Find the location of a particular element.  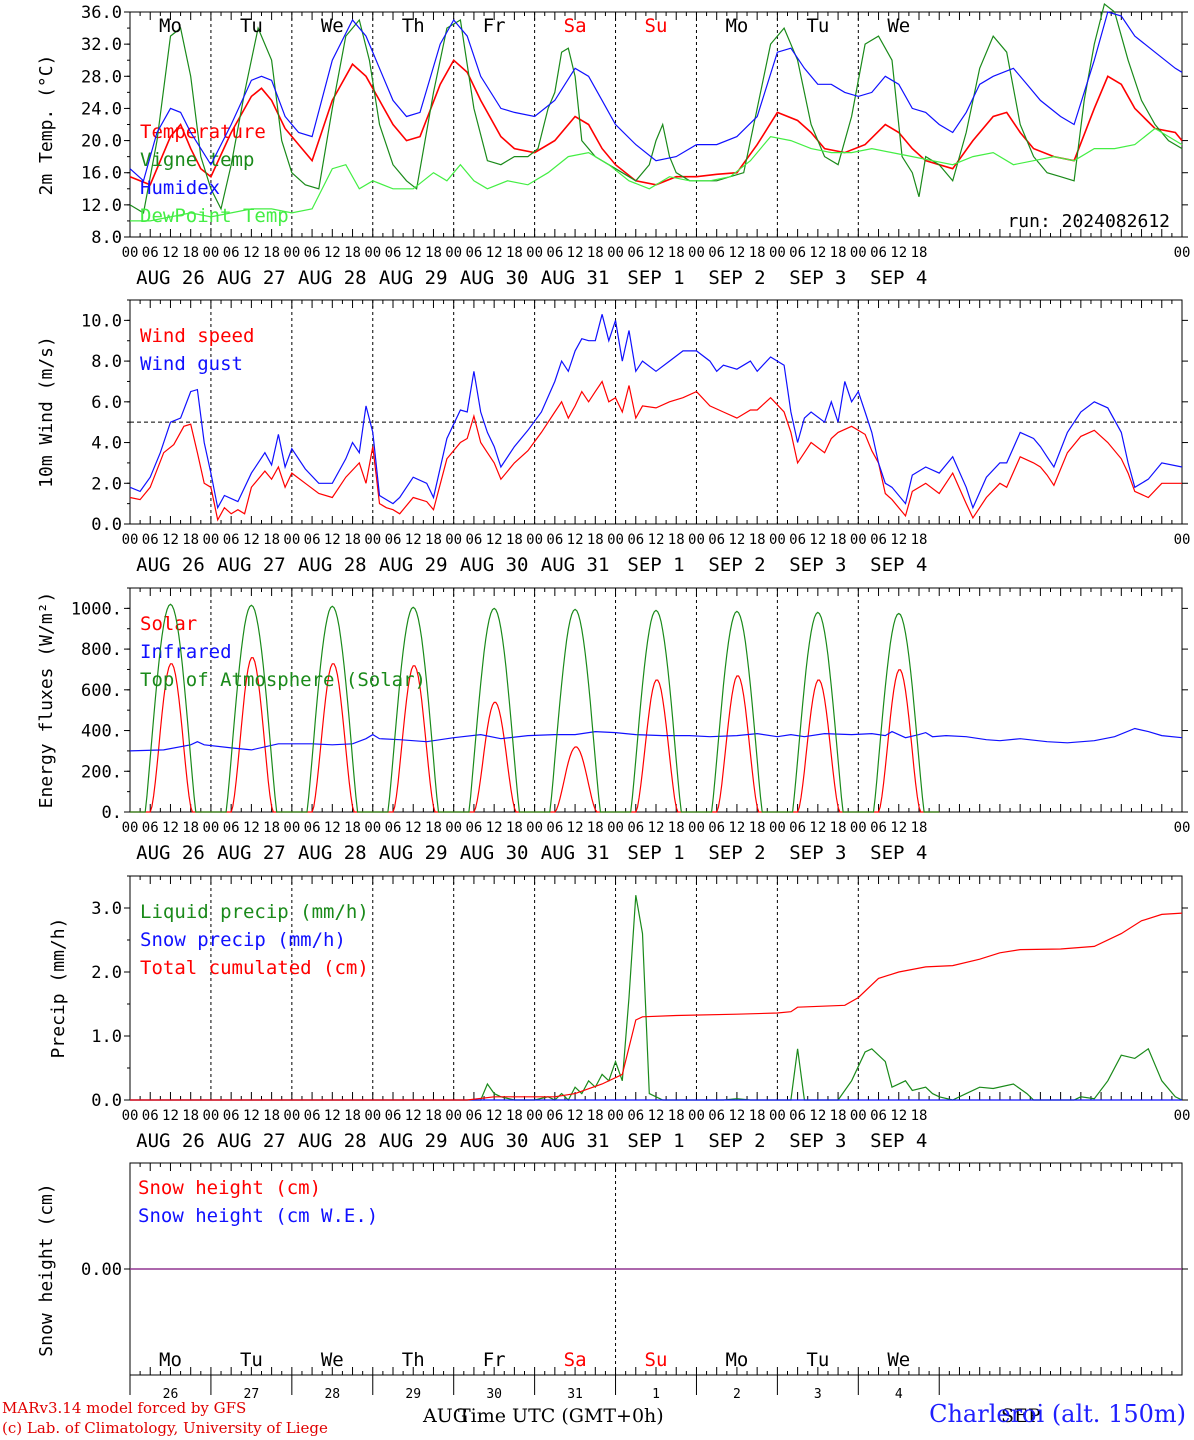

series-line-vigne-temp is located at coordinates (656, 108).